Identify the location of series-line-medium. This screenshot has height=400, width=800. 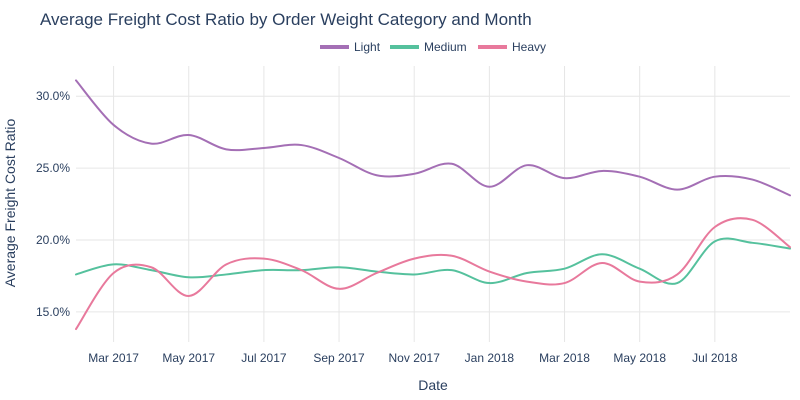
(433, 261).